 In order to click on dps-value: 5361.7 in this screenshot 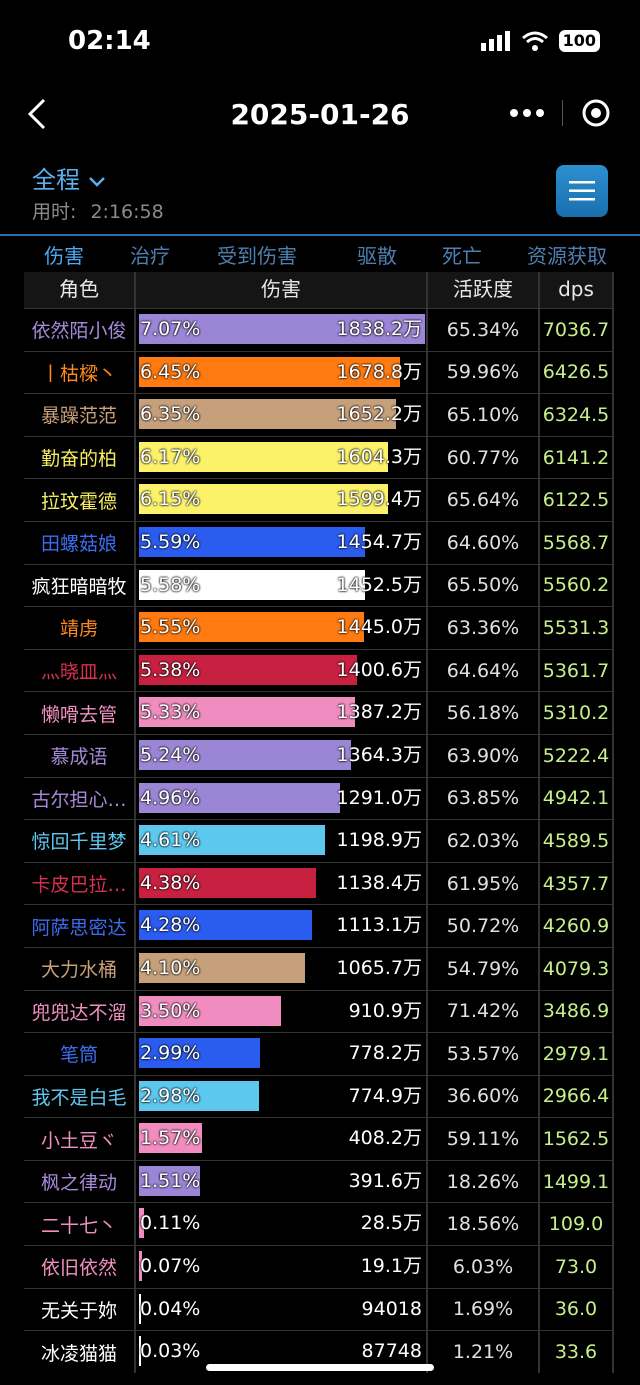, I will do `click(577, 670)`.